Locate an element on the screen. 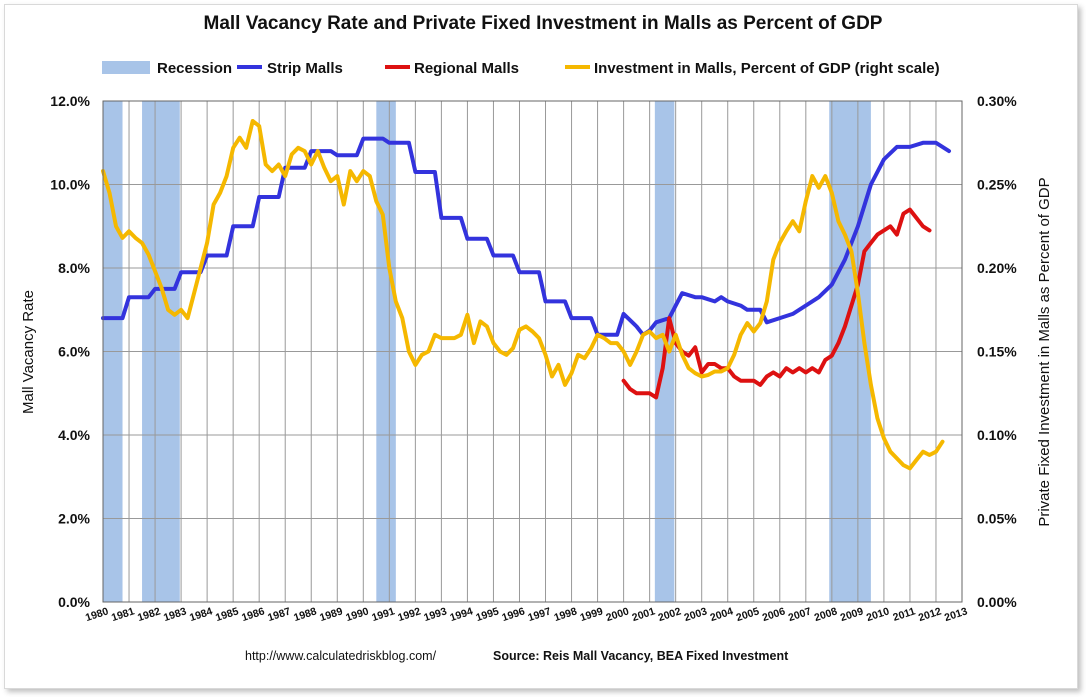 Image resolution: width=1086 pixels, height=697 pixels. x-tick: 1991 is located at coordinates (383, 614).